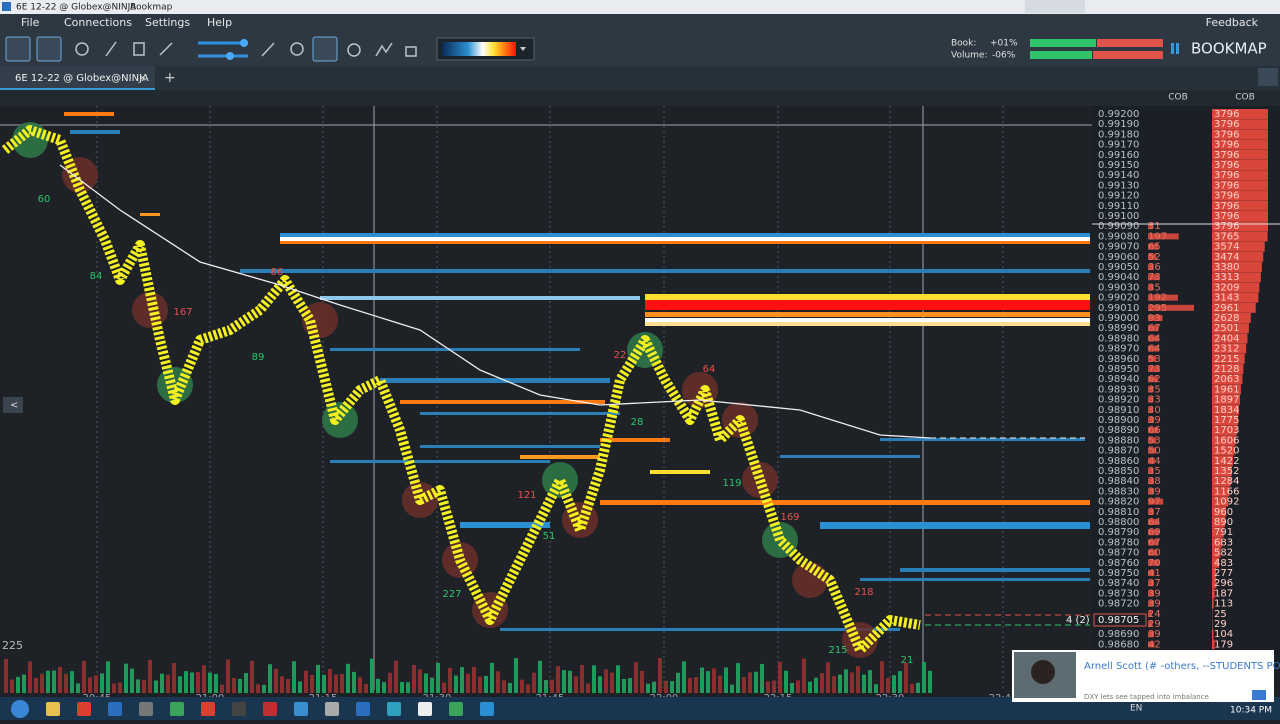 The image size is (1280, 724). I want to click on logo: BOOKMAP, so click(1229, 49).